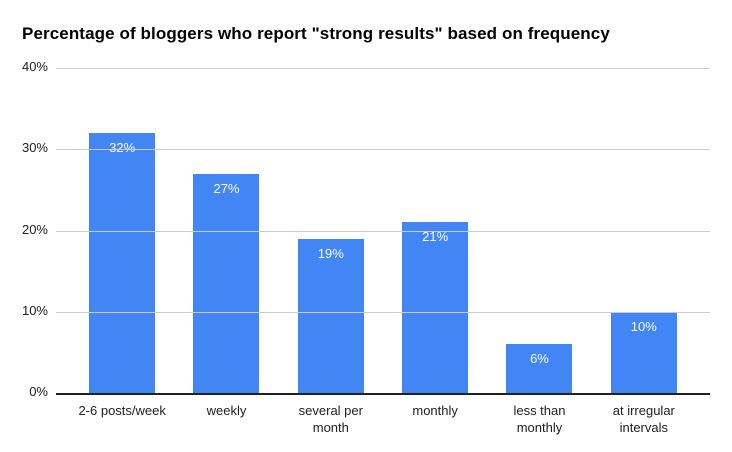 Image resolution: width=732 pixels, height=452 pixels. I want to click on bar-value-label: 32%, so click(122, 147).